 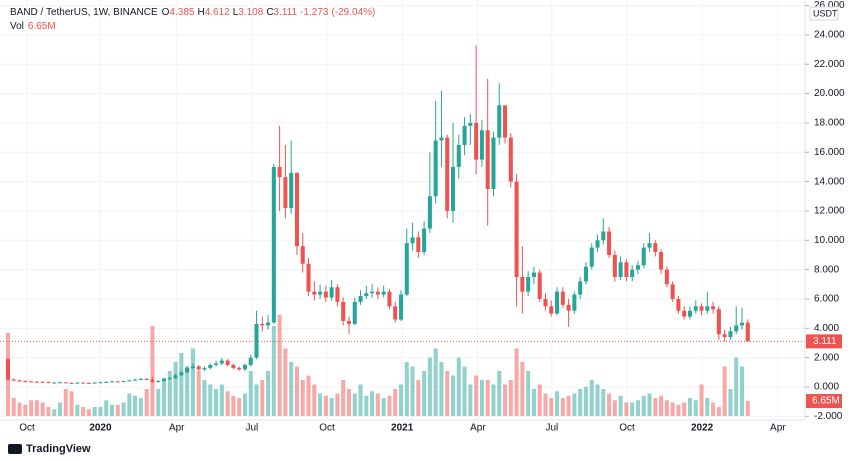 What do you see at coordinates (829, 181) in the screenshot?
I see `y-tick-label: 14.000` at bounding box center [829, 181].